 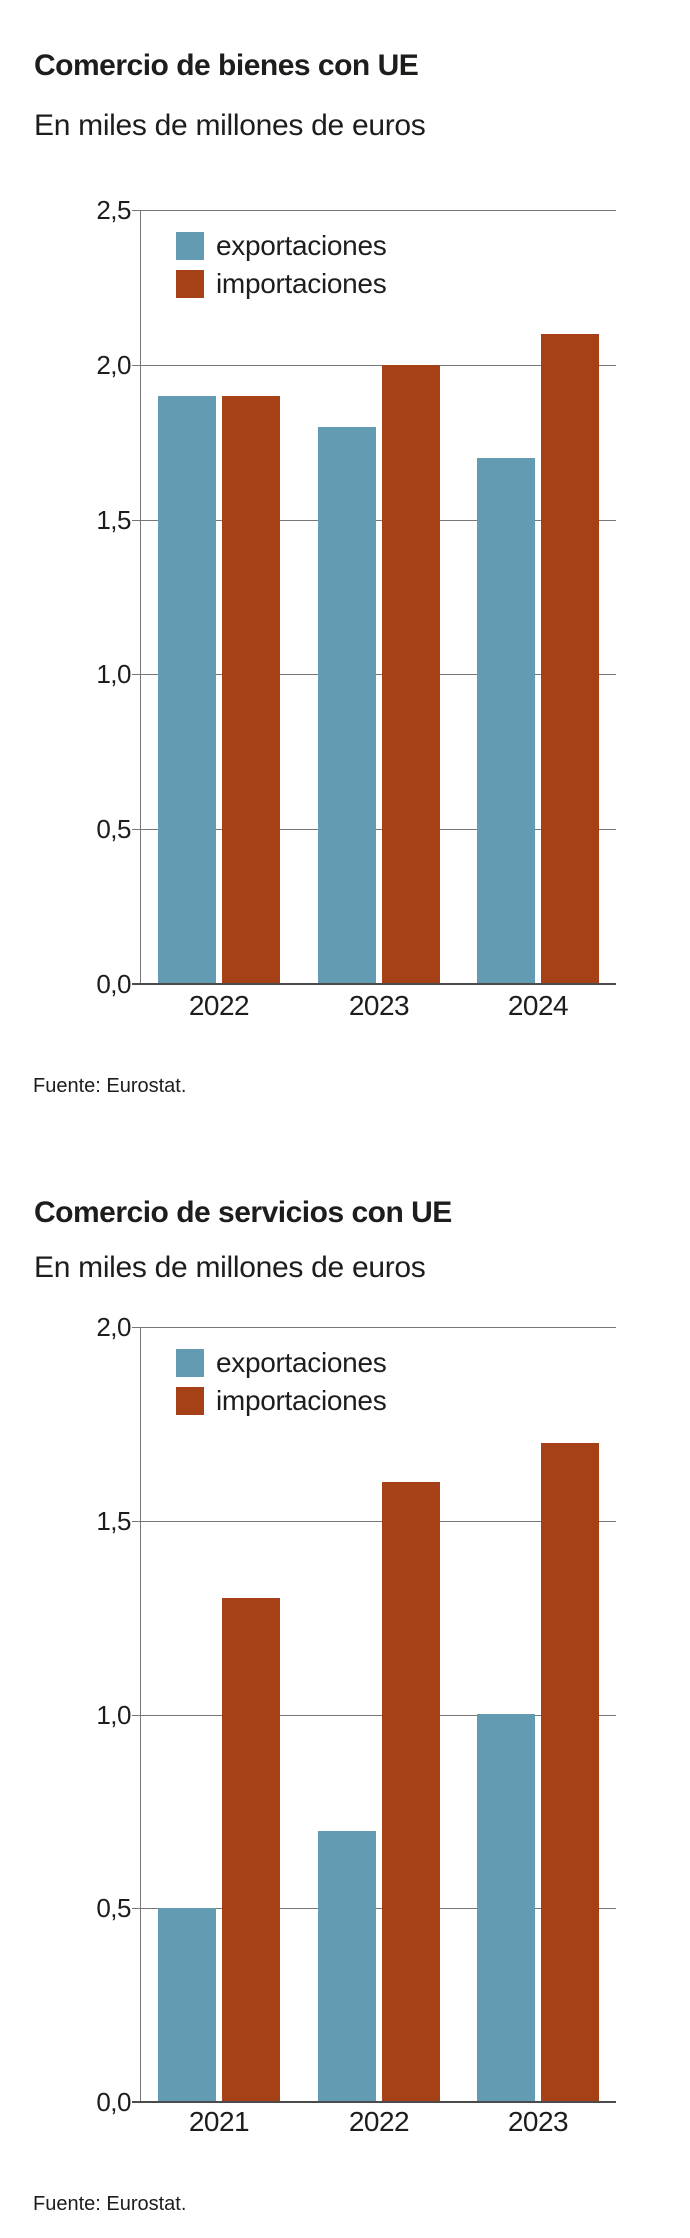 What do you see at coordinates (187, 2005) in the screenshot?
I see `bar-exportaciones-2021` at bounding box center [187, 2005].